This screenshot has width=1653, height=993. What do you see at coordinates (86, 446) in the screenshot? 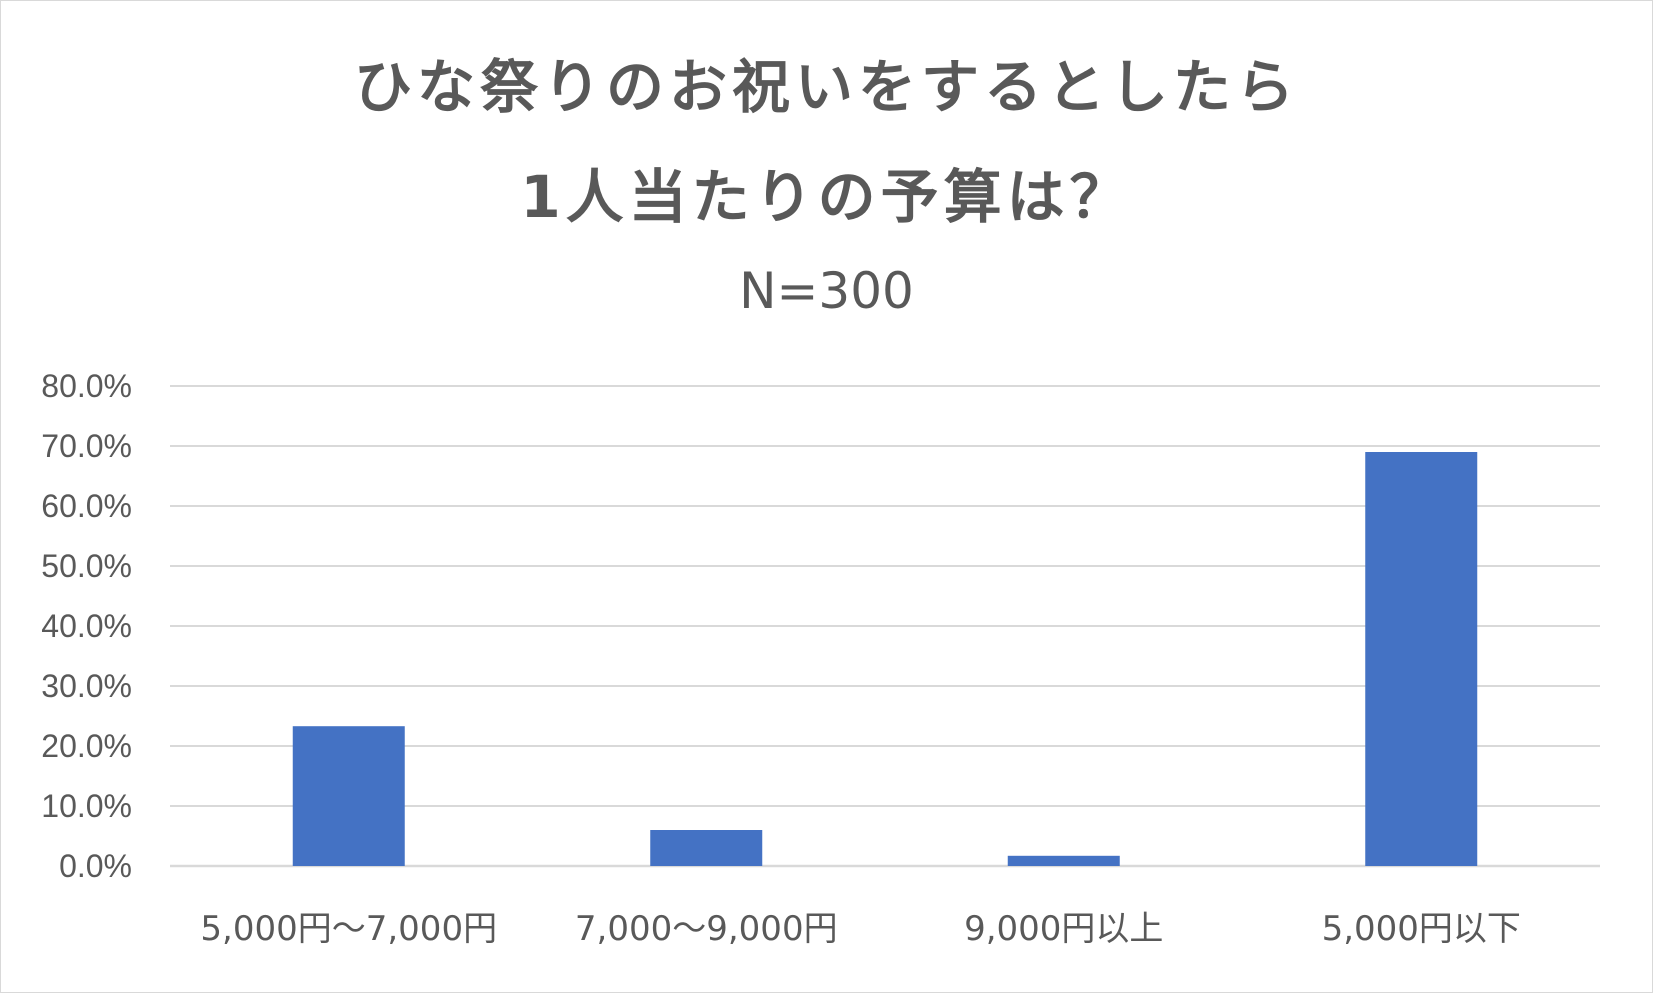
I see `y-tick-label: 70.0%` at bounding box center [86, 446].